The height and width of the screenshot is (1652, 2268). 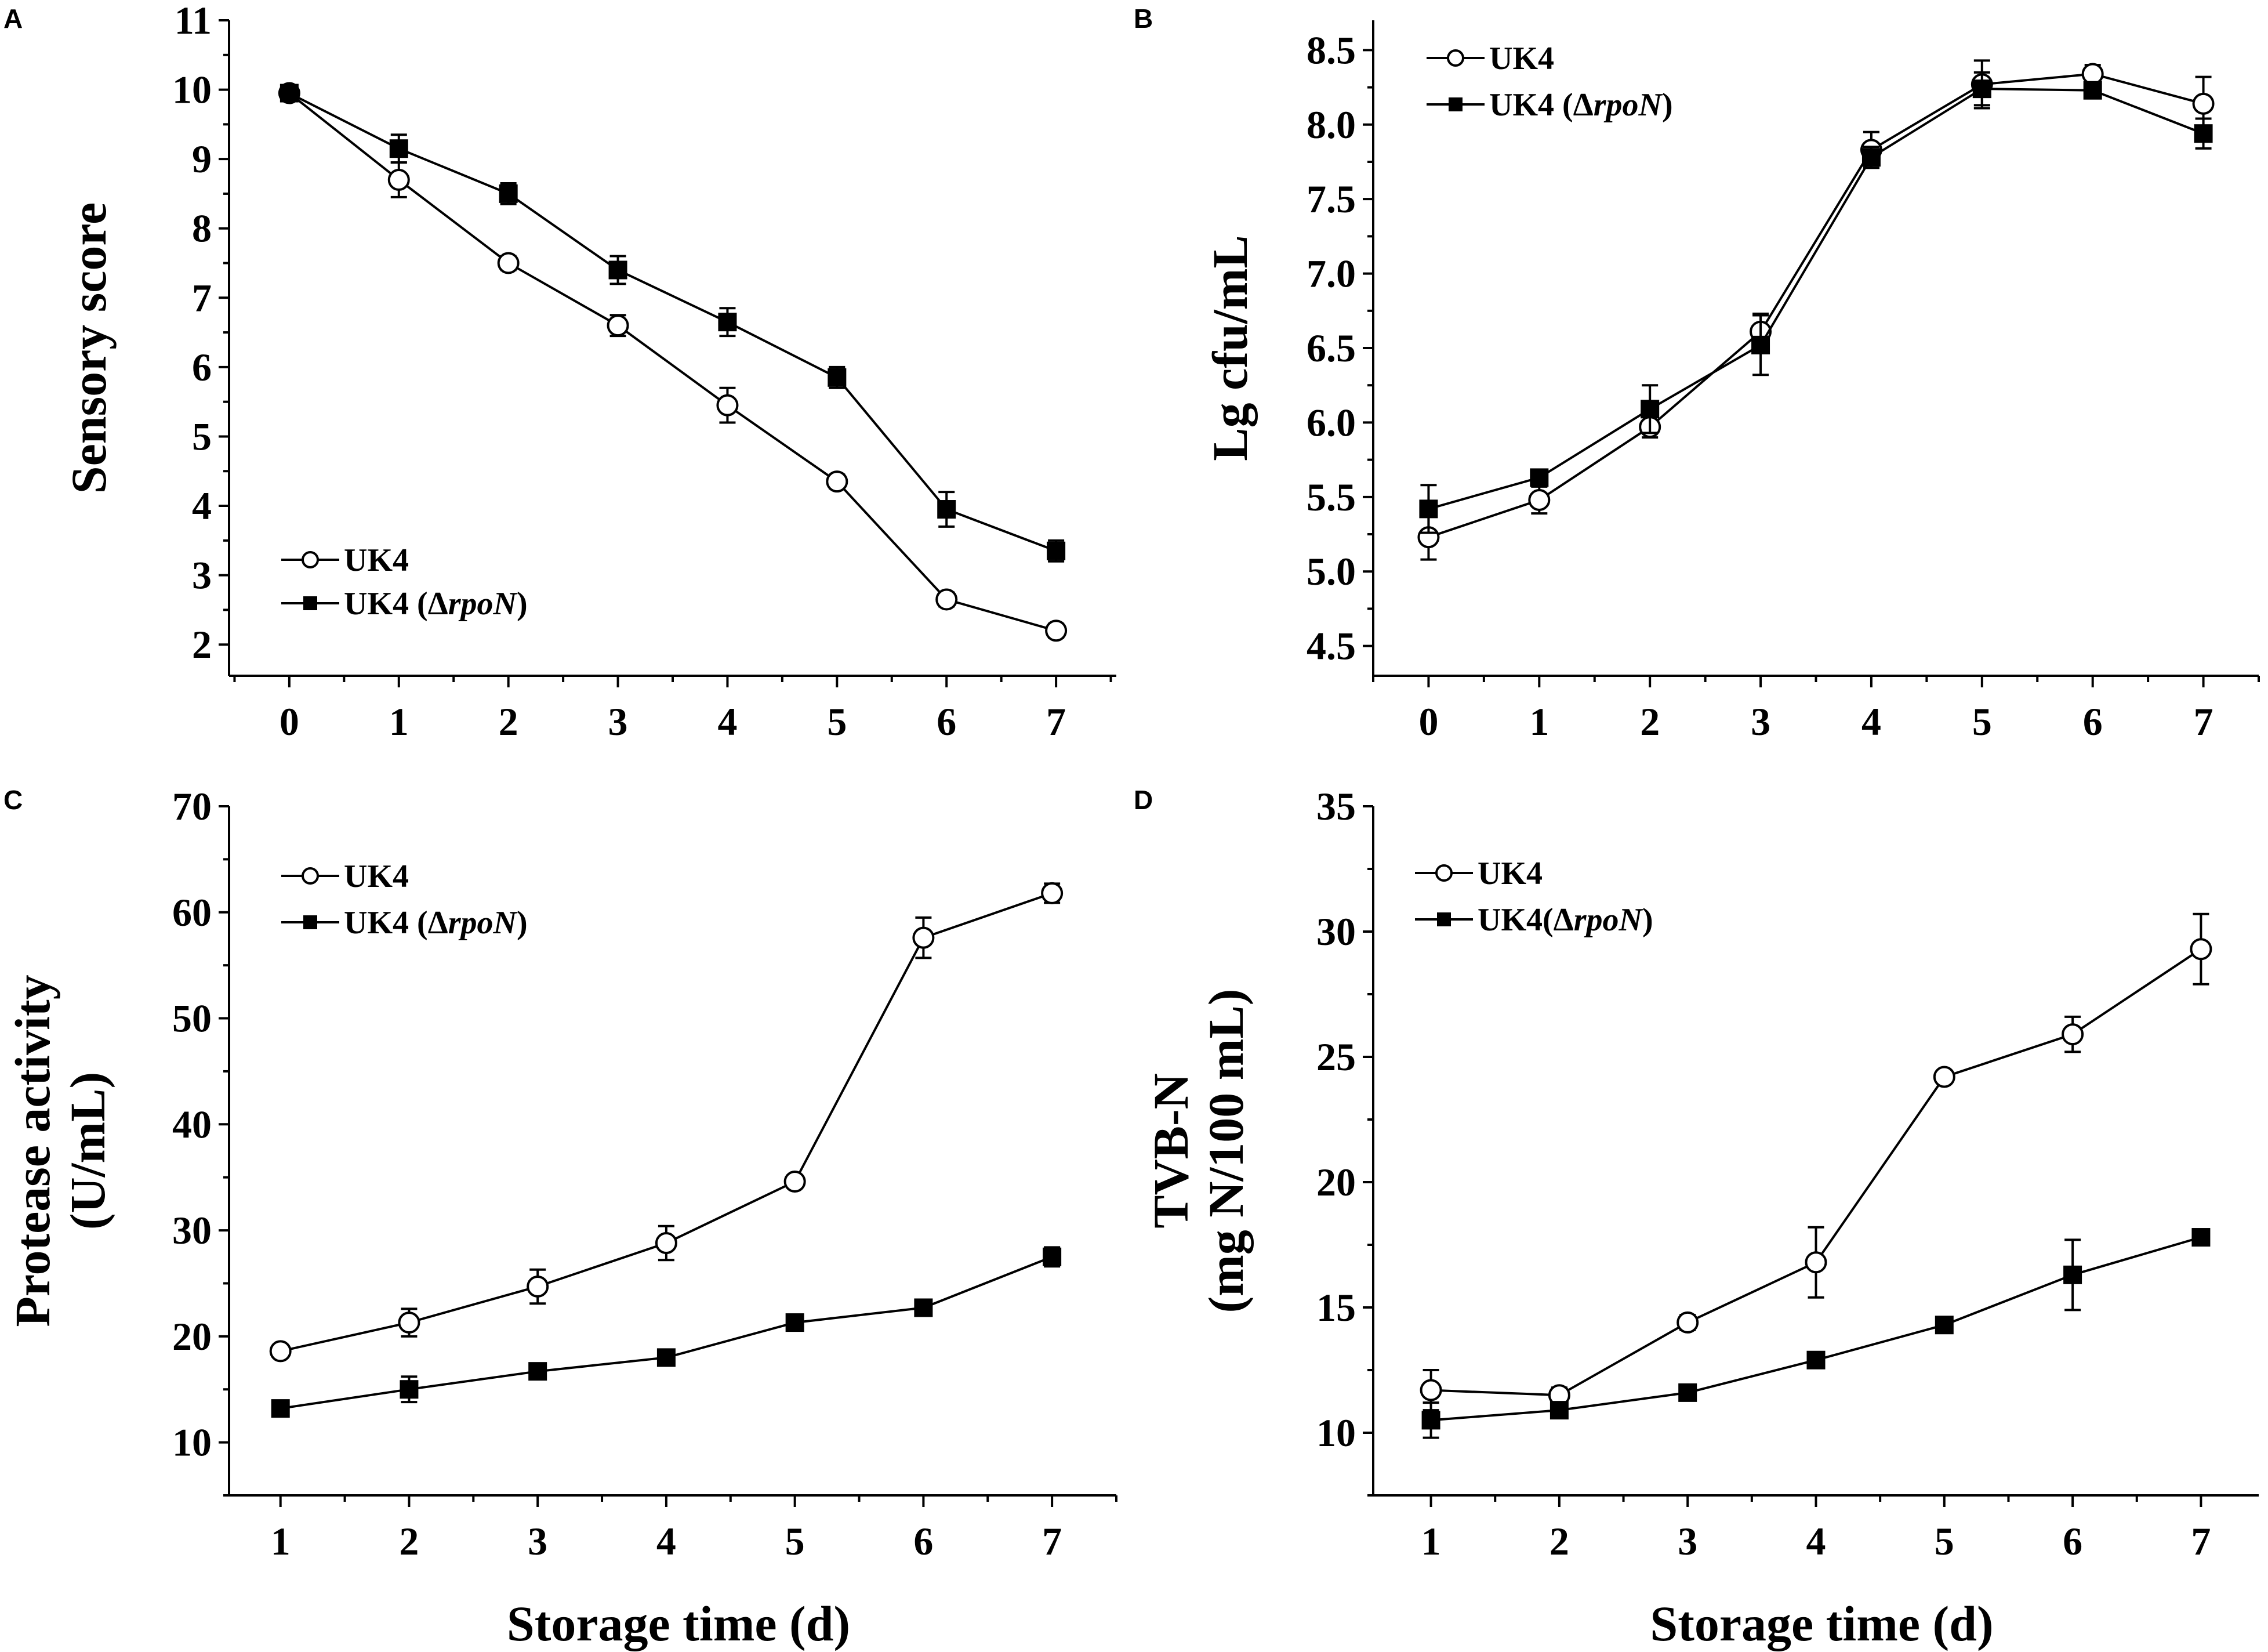 I want to click on y-axis-title: (U/mL), so click(x=87, y=1151).